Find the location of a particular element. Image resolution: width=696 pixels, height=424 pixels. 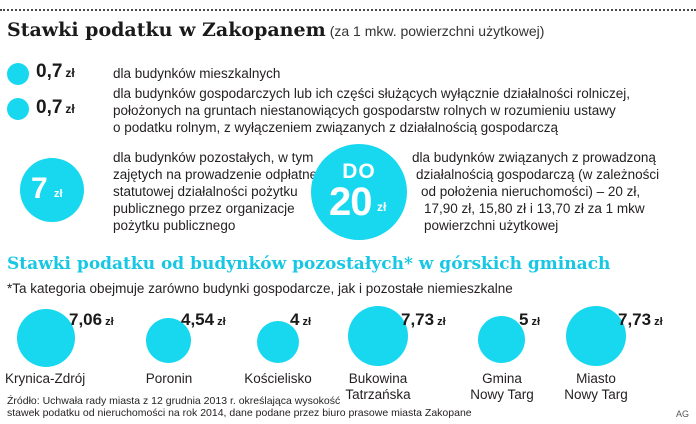

description-line: statutowej działalności pożytku is located at coordinates (205, 191).